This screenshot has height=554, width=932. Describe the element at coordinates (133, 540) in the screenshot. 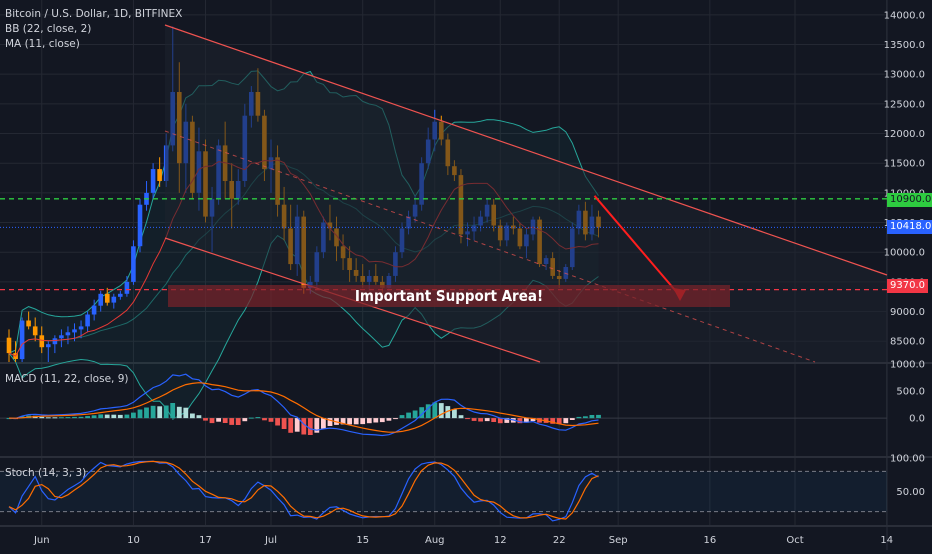

I see `time-tick-label: 10` at that location.